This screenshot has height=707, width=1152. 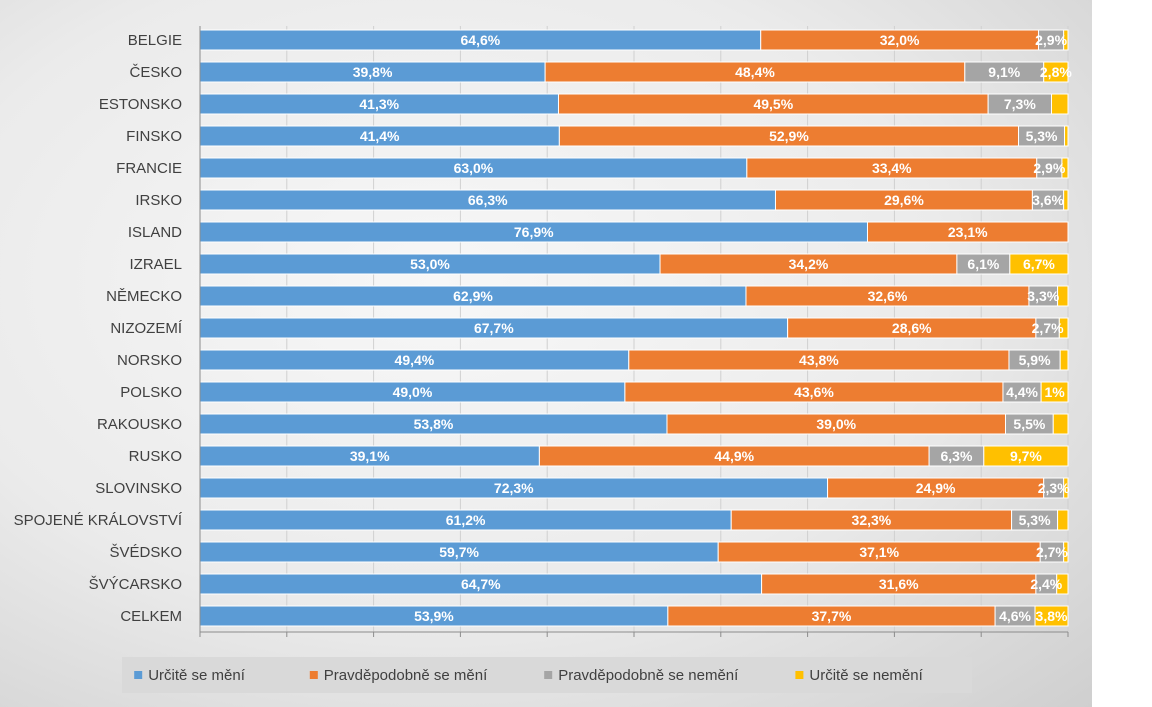 I want to click on category-label: RAKOUSKO, so click(x=139, y=424).